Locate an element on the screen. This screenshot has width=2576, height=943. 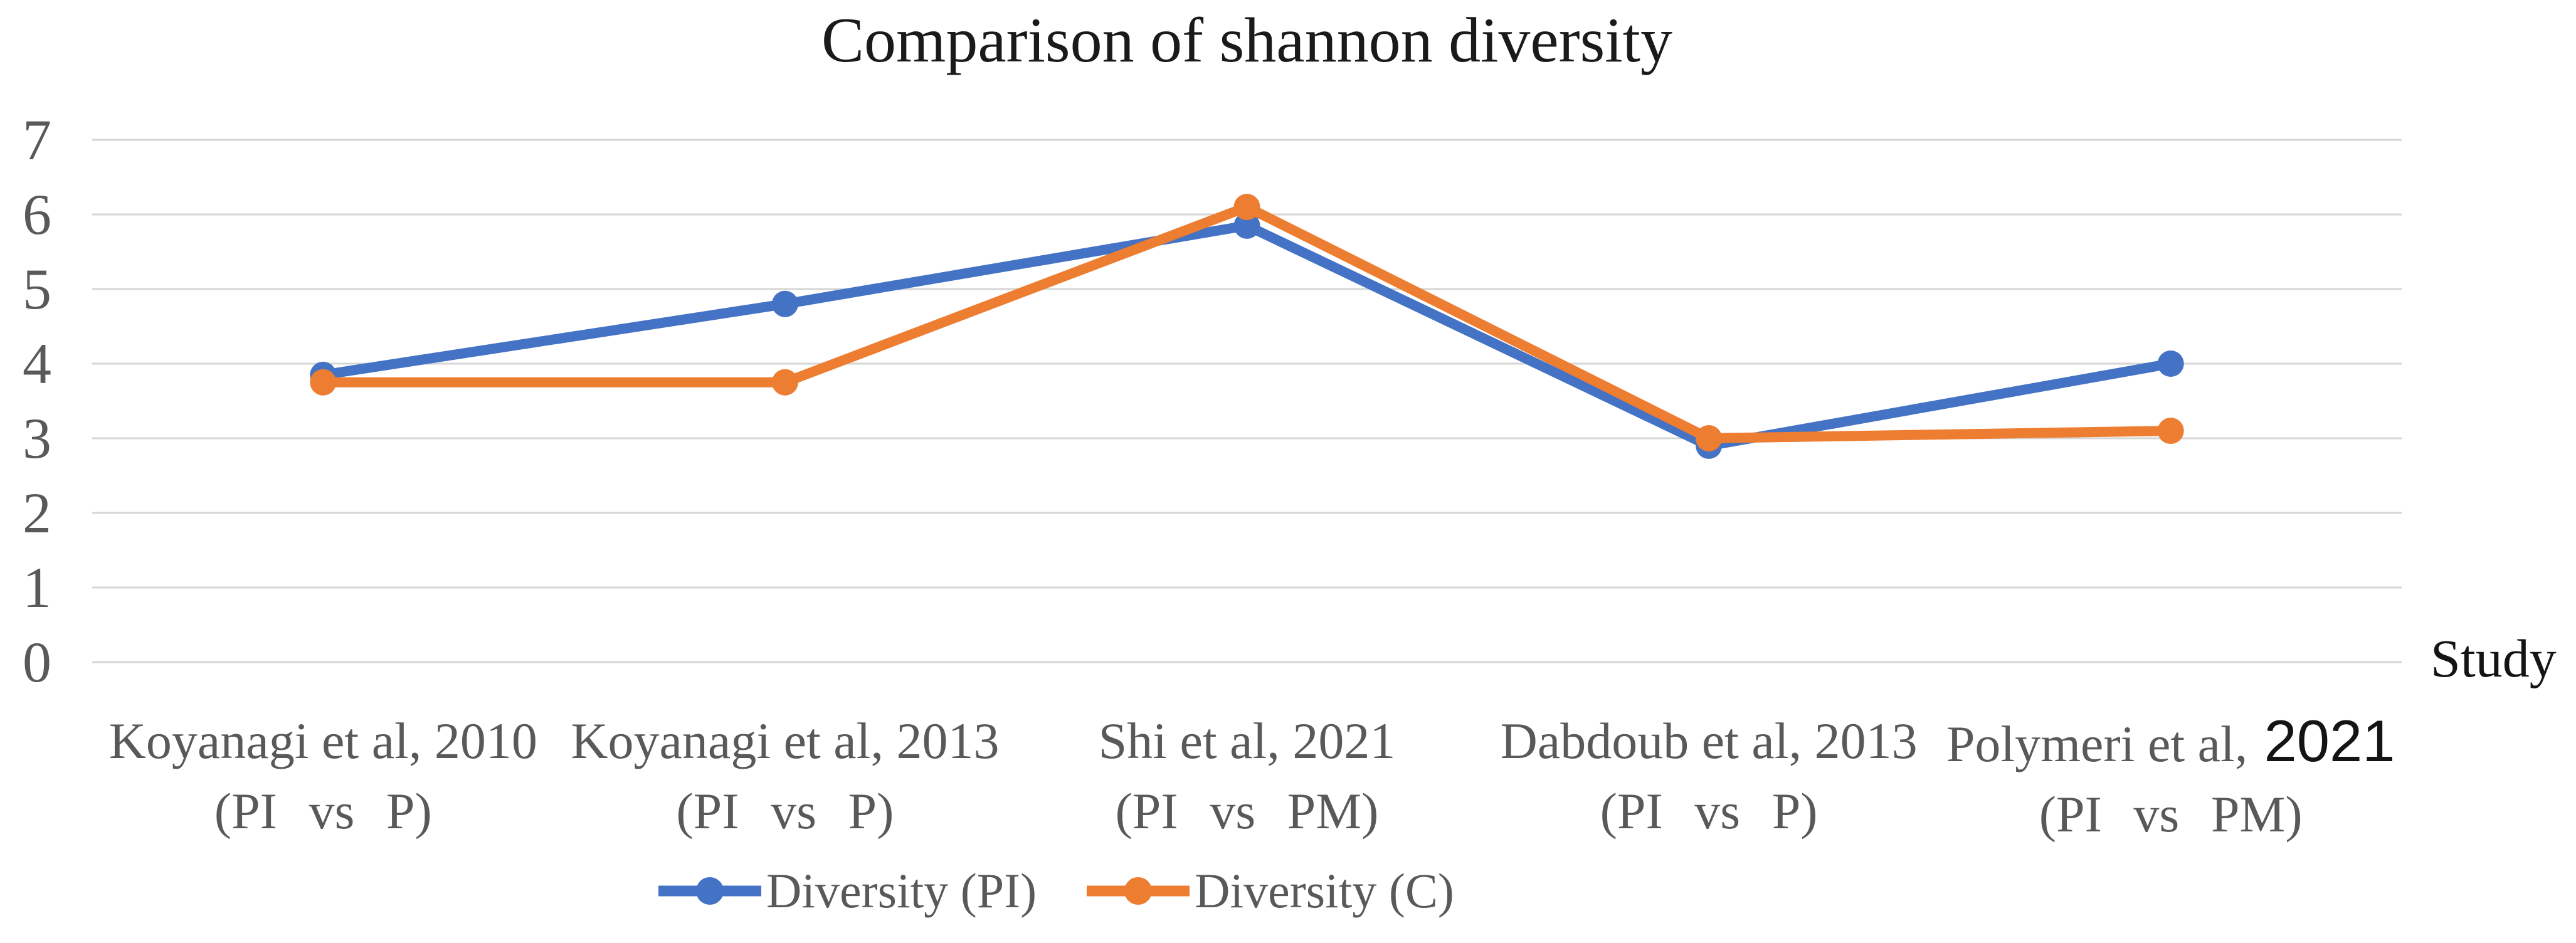
legend-item: Diversity (PI) is located at coordinates (847, 891).